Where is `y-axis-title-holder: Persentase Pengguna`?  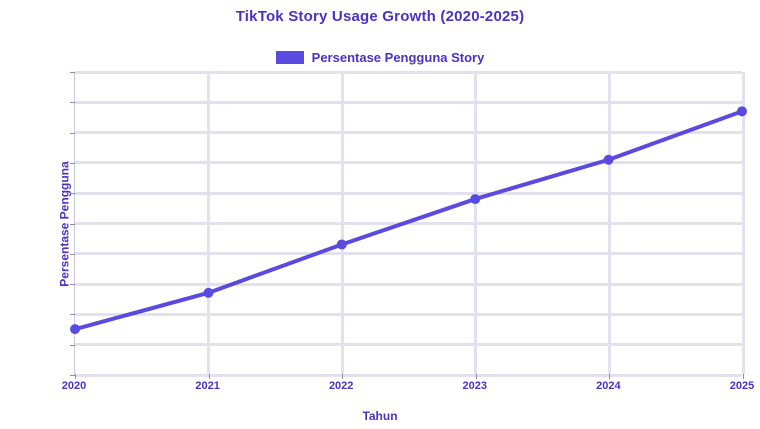 y-axis-title-holder: Persentase Pengguna is located at coordinates (40, 223).